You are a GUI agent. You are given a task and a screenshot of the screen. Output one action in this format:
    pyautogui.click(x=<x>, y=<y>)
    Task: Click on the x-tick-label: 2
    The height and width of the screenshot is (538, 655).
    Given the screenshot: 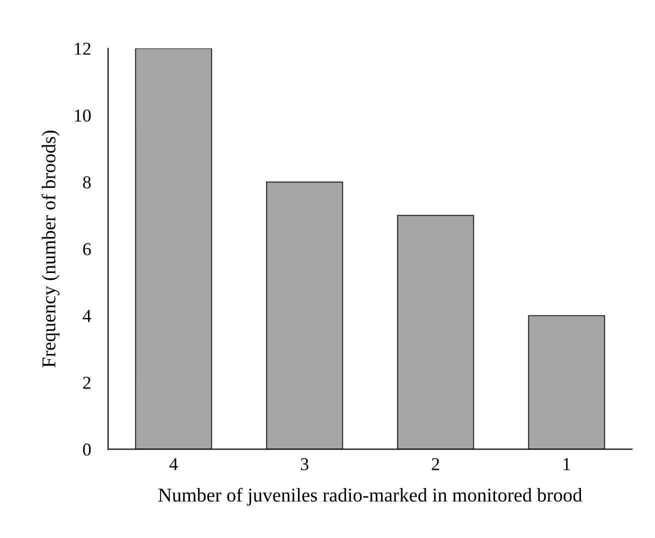 What is the action you would take?
    pyautogui.click(x=436, y=464)
    